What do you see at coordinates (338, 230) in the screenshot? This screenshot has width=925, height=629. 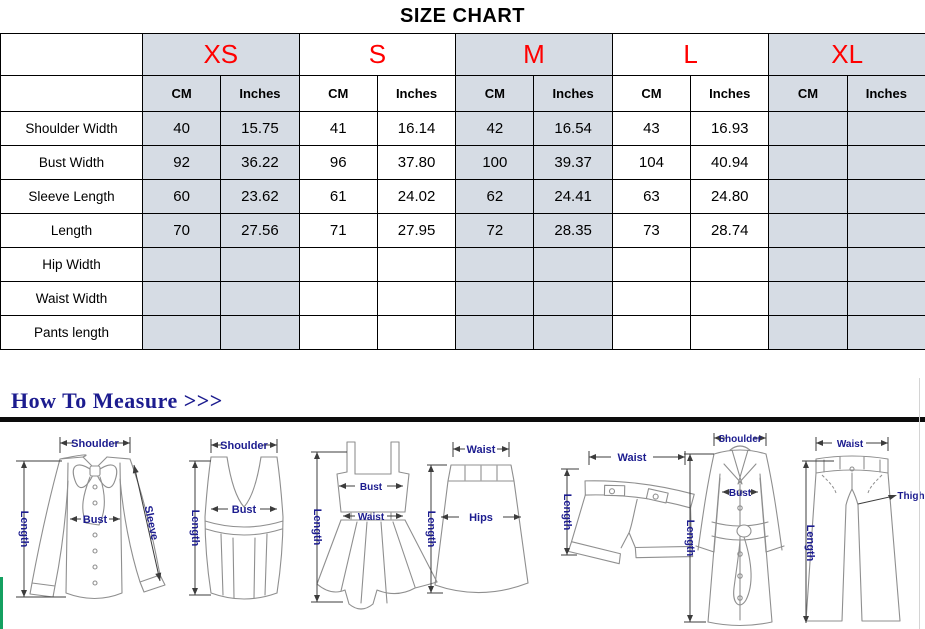 I see `data-cell: 71` at bounding box center [338, 230].